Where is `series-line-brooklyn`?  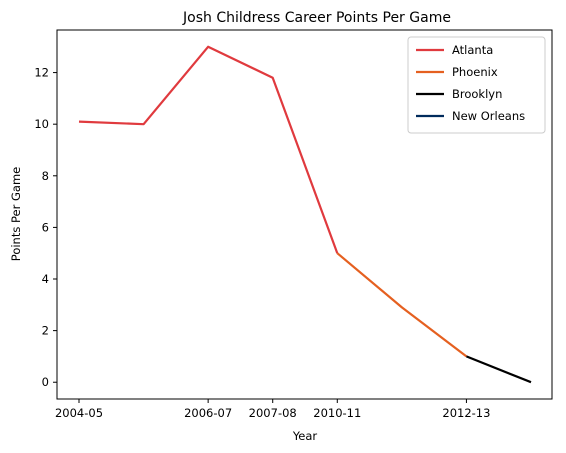
series-line-brooklyn is located at coordinates (498, 369).